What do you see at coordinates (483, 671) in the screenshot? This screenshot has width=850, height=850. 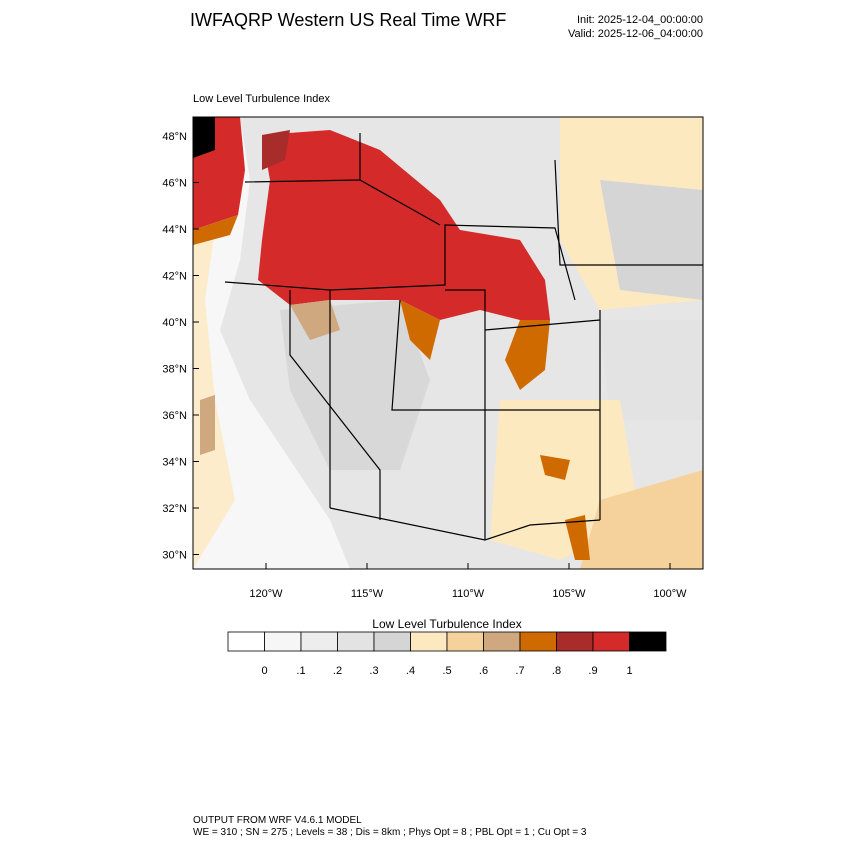 I see `colorbar-tick-label: .6` at bounding box center [483, 671].